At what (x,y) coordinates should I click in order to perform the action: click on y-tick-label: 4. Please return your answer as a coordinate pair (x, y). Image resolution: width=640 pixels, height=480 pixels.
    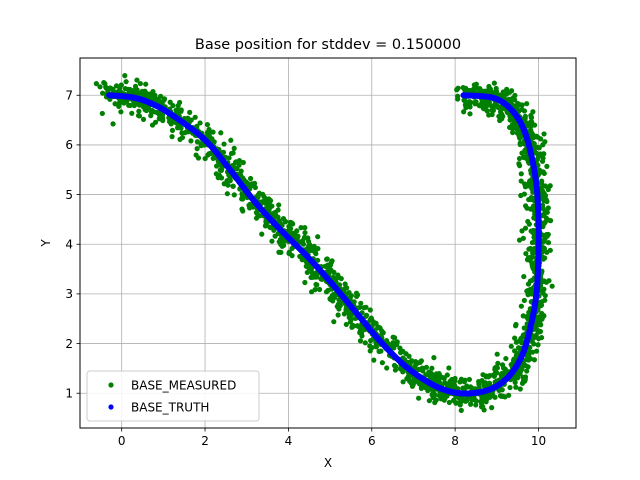
    Looking at the image, I should click on (69, 245).